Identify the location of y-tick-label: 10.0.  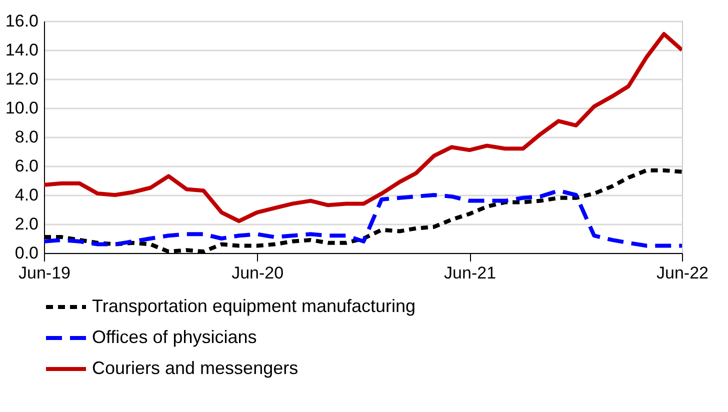
(21, 108).